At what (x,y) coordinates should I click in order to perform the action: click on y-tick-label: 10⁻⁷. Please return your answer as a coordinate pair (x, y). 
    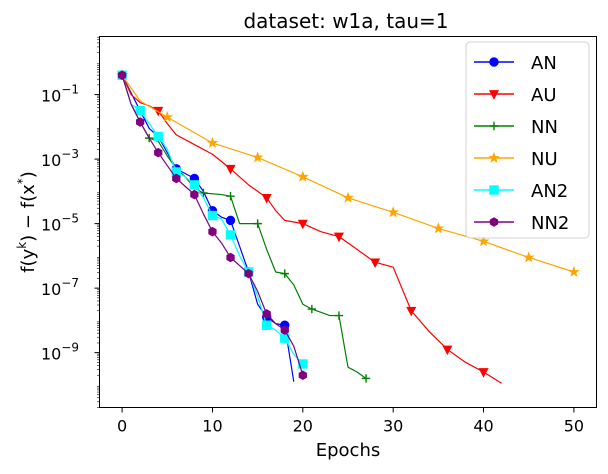
    Looking at the image, I should click on (60, 287).